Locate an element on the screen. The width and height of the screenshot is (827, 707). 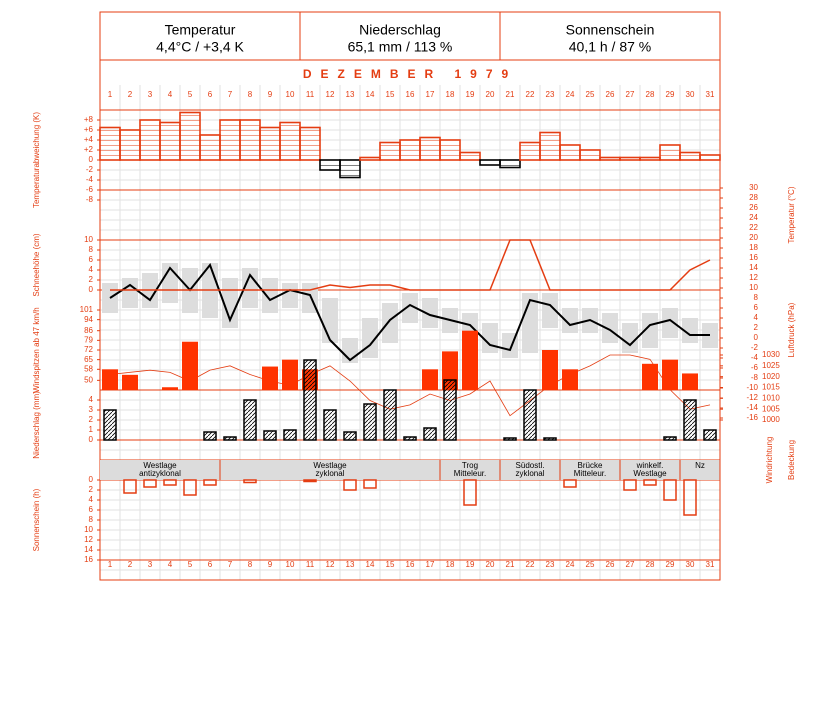
y-tick-label: -2 is located at coordinates (755, 347).